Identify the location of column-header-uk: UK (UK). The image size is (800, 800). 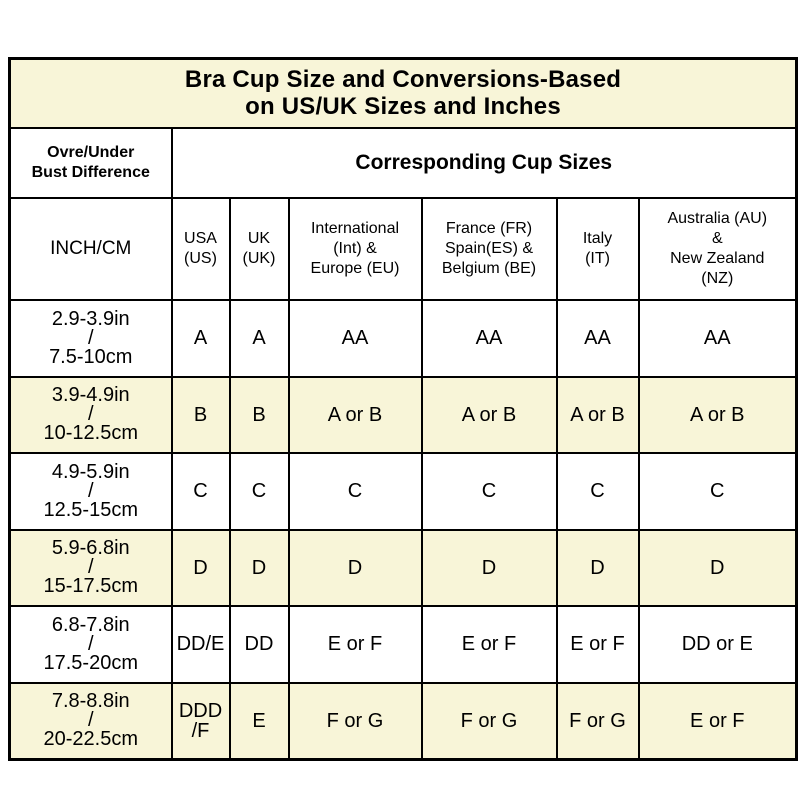
(259, 249).